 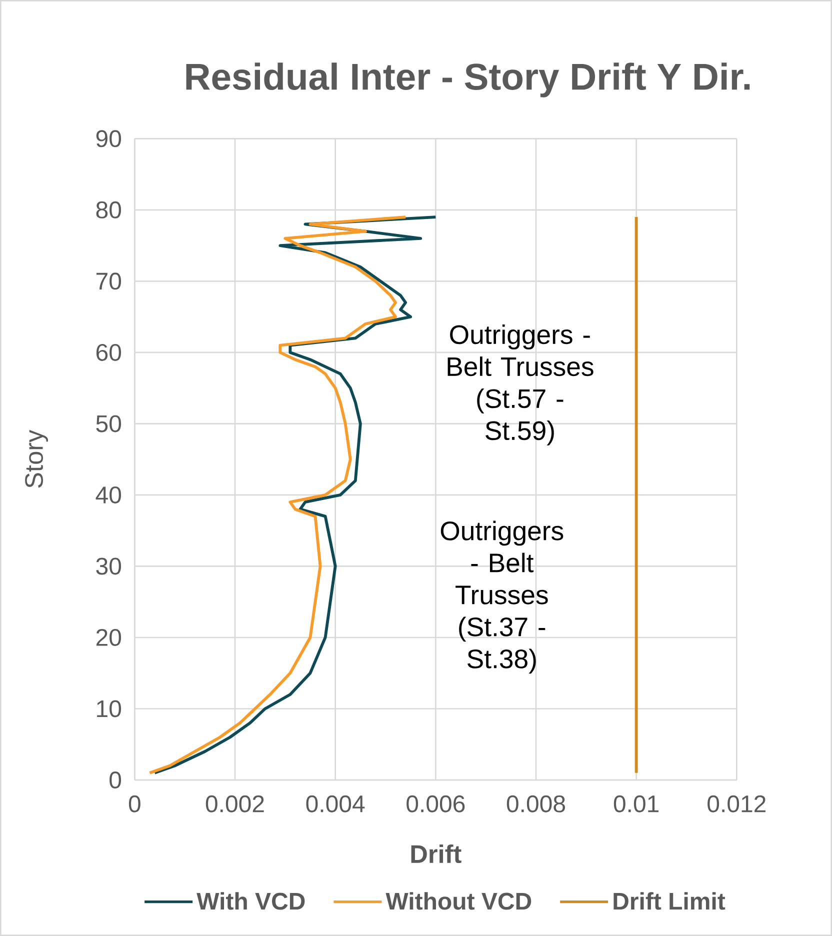 What do you see at coordinates (36, 459) in the screenshot?
I see `y-axis-title: Story` at bounding box center [36, 459].